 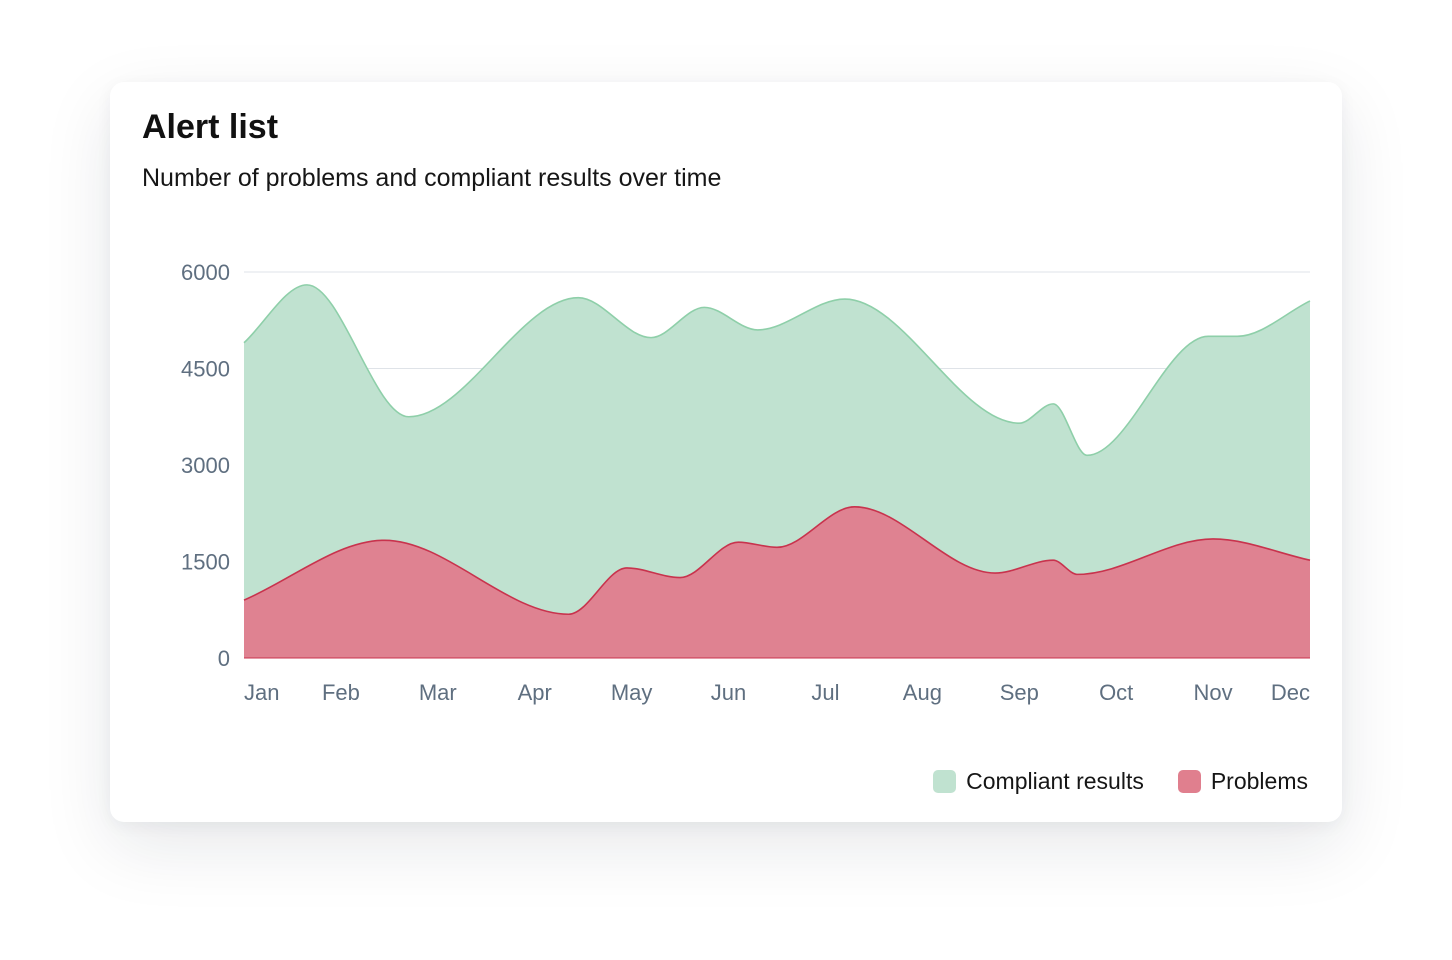 What do you see at coordinates (1213, 692) in the screenshot?
I see `x-tick-label: Nov` at bounding box center [1213, 692].